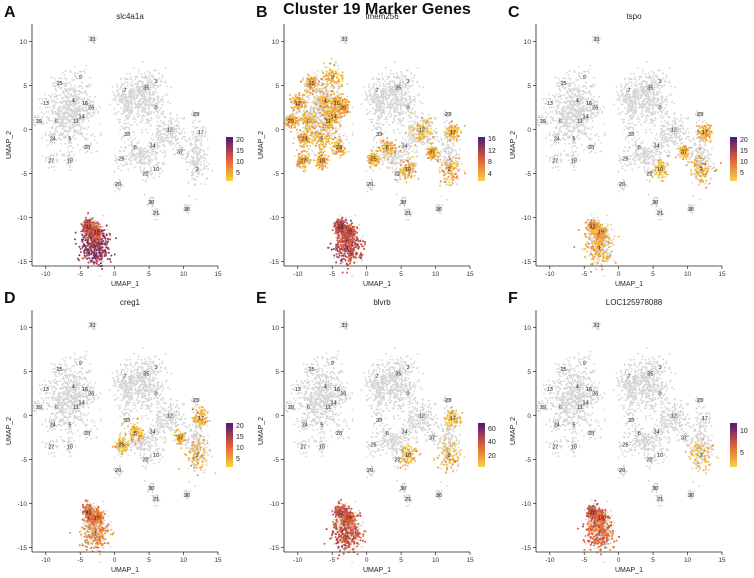 This screenshot has height=578, width=754. What do you see at coordinates (80, 78) in the screenshot?
I see `cluster-label: 9` at bounding box center [80, 78].